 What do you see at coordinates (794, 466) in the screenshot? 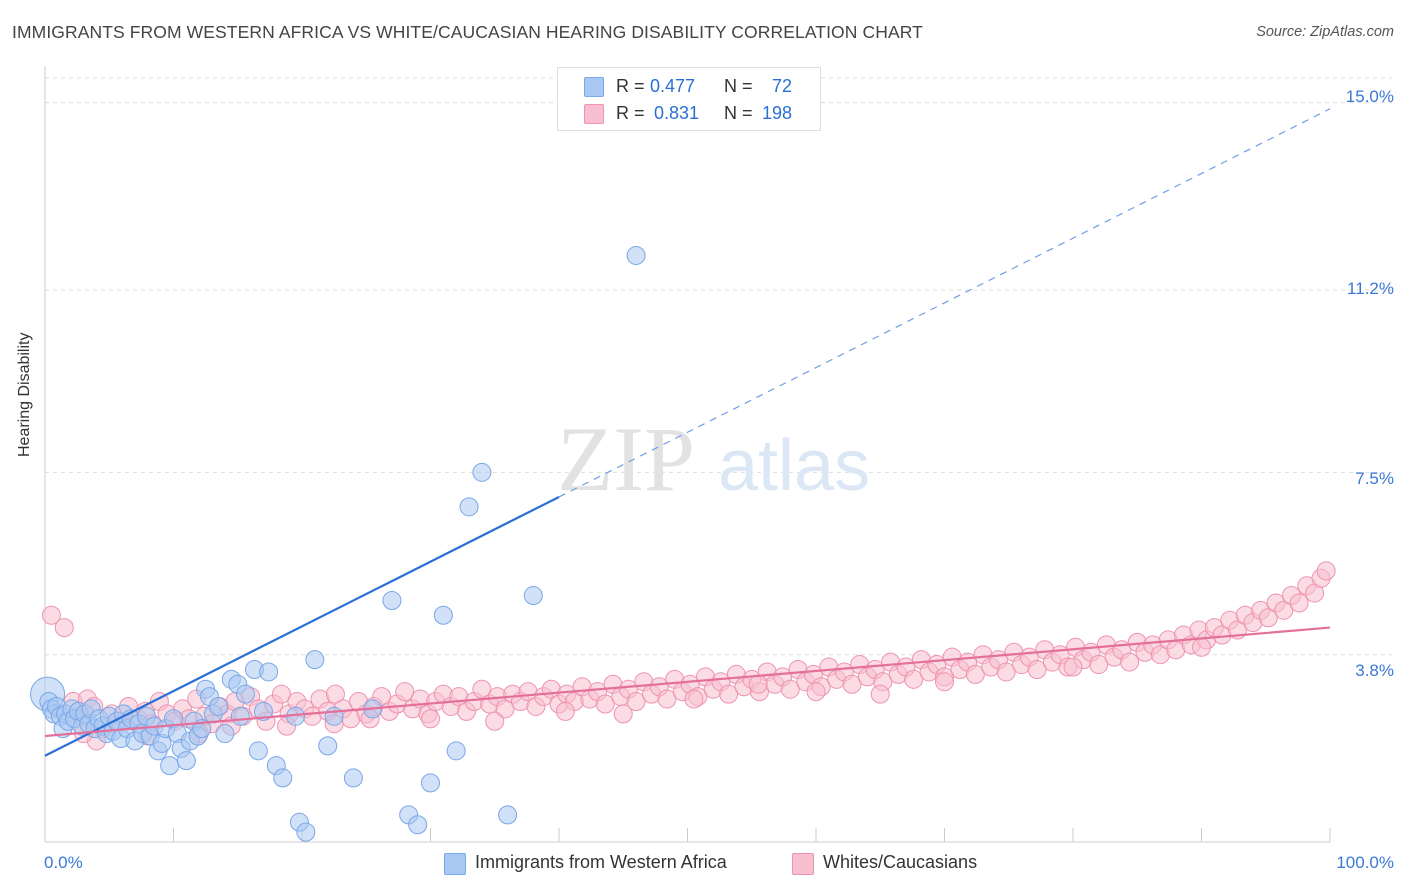
I see `watermark-atlas: atlas` at bounding box center [794, 466].